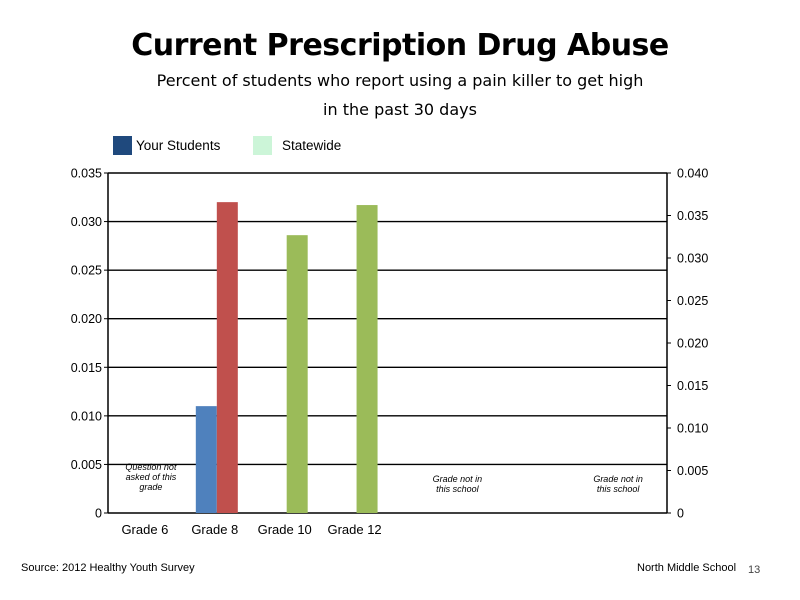 Image resolution: width=800 pixels, height=600 pixels. What do you see at coordinates (458, 489) in the screenshot?
I see `annotation-1-line-1: this school` at bounding box center [458, 489].